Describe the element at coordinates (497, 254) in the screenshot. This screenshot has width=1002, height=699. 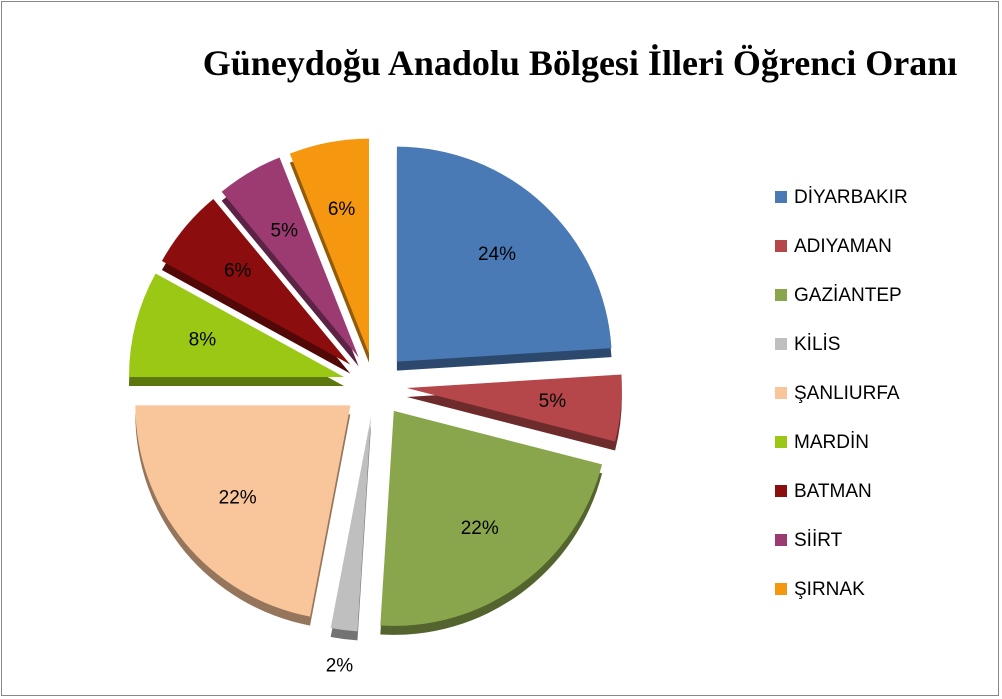
I see `data-label: 24%` at that location.